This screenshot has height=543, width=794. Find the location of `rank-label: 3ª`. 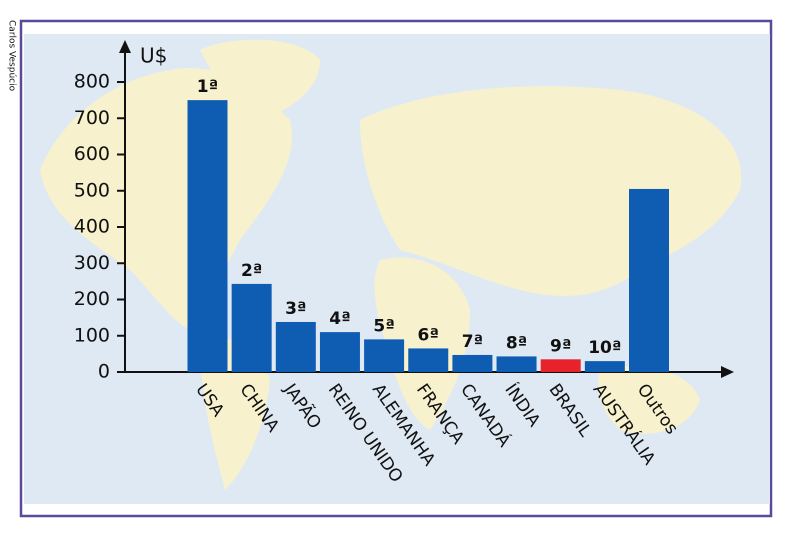

rank-label: 3ª is located at coordinates (295, 309).